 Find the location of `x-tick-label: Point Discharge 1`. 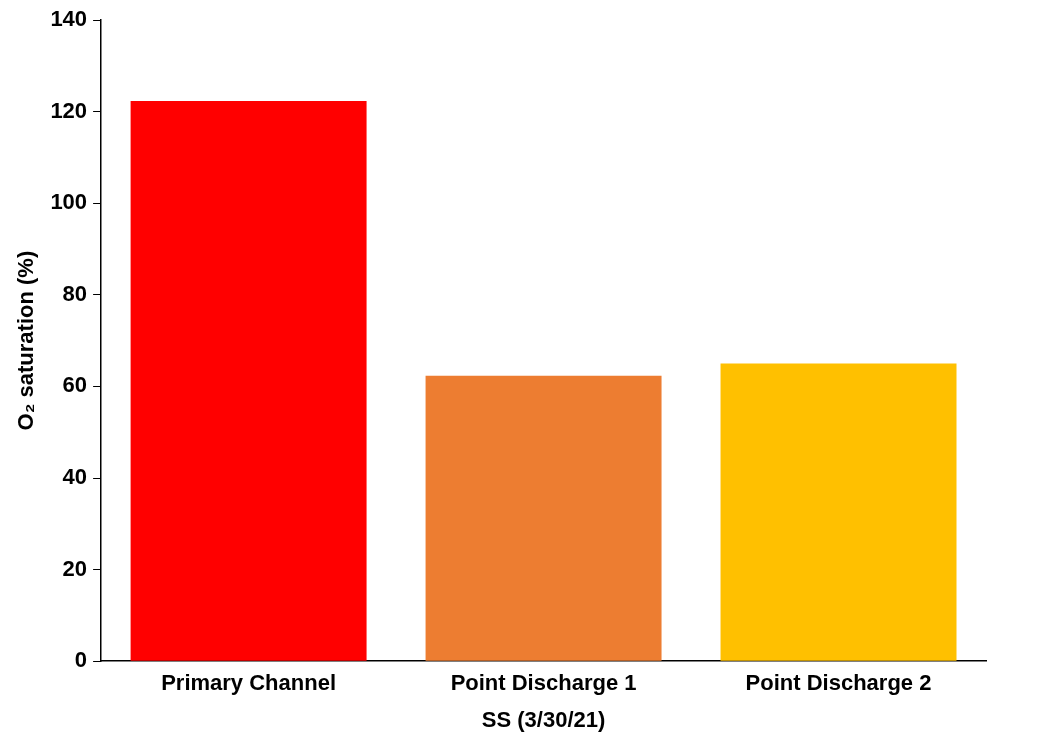

x-tick-label: Point Discharge 1 is located at coordinates (543, 683).